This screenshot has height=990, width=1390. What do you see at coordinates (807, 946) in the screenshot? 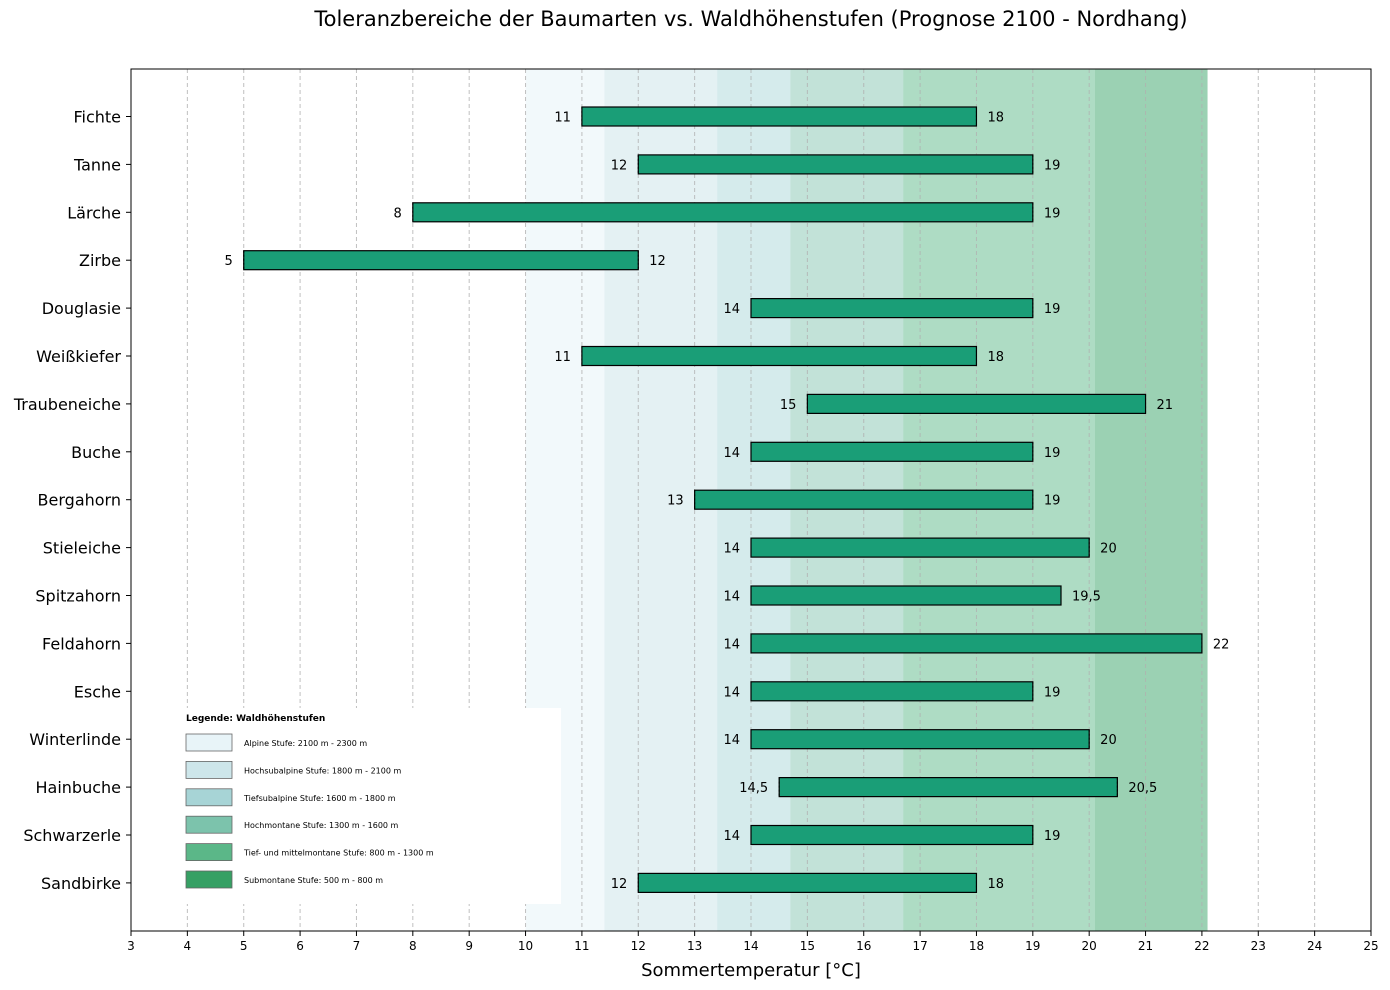
I see `x-tick-label: 15` at bounding box center [807, 946].